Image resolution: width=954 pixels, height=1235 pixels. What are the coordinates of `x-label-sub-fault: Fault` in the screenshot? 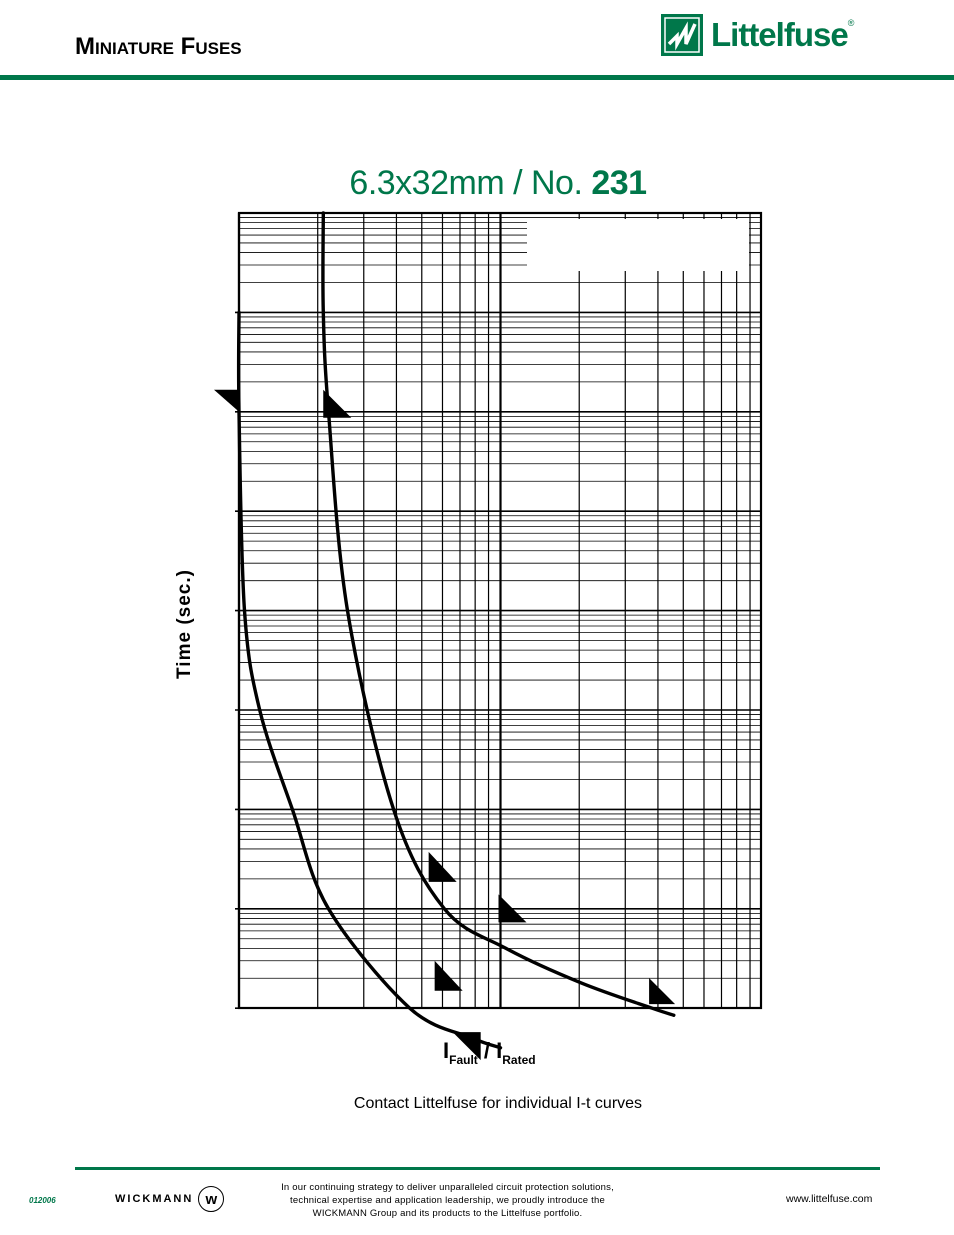 It's located at (463, 1060).